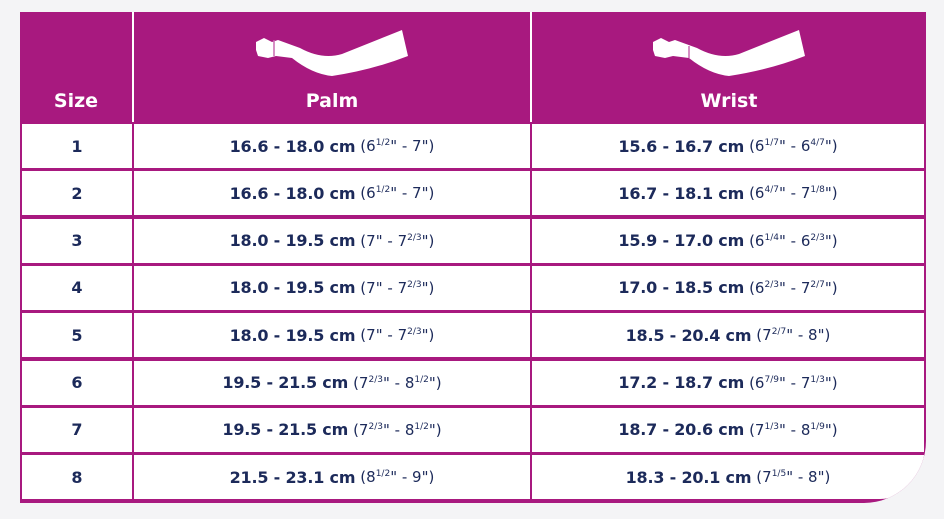 Image resolution: width=944 pixels, height=519 pixels. I want to click on wrist-inches: (71/5" - 8"), so click(793, 477).